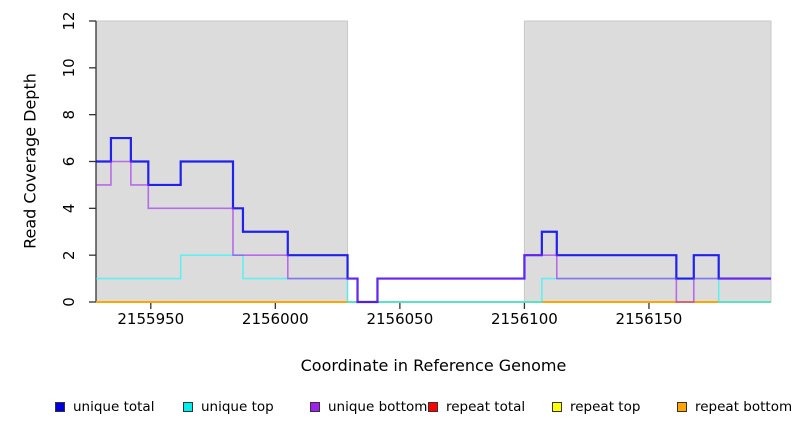 The image size is (792, 432). I want to click on series-unique-top, so click(433, 278).